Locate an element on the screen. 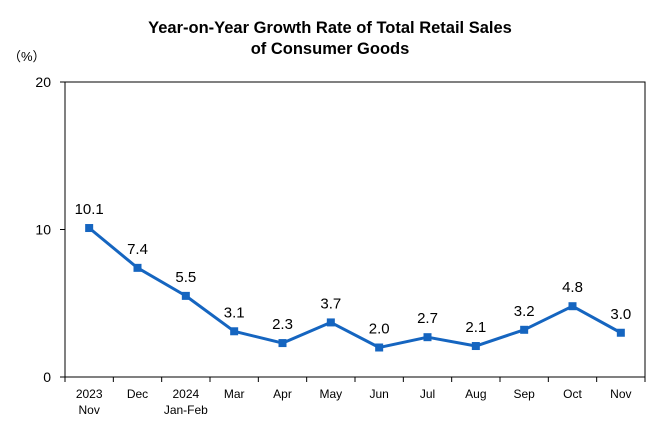 This screenshot has height=440, width=660. x-tick-label-line: 2023 is located at coordinates (89, 394).